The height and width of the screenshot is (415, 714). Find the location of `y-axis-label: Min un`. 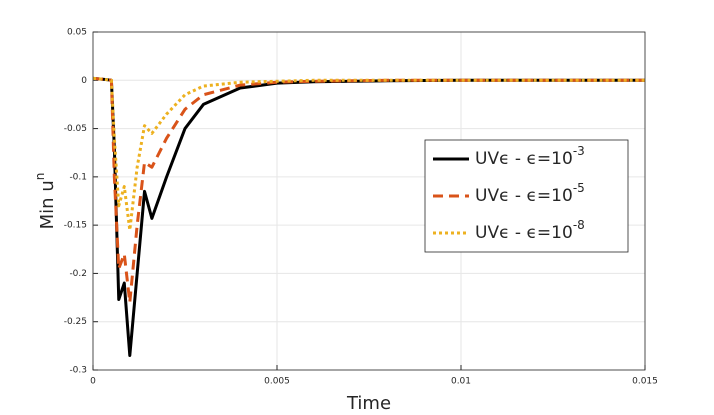

y-axis-label: Min un is located at coordinates (46, 201).